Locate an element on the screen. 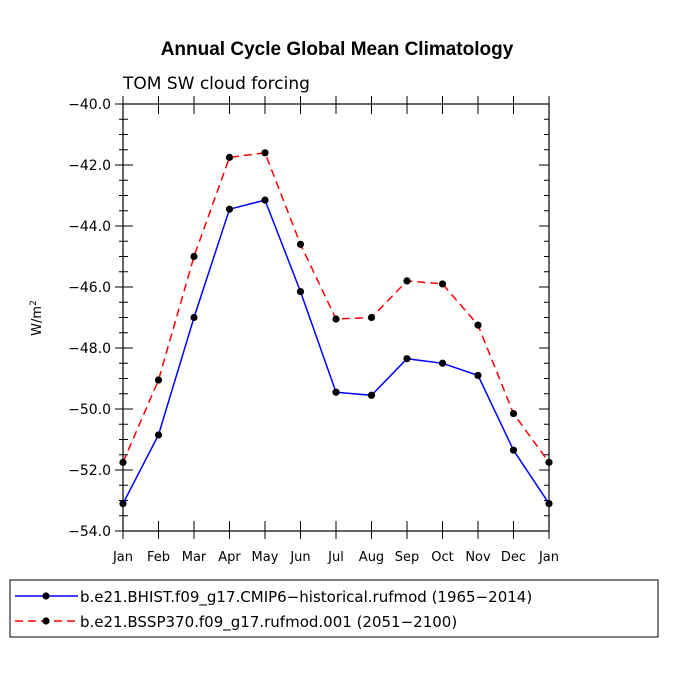 This screenshot has height=675, width=675. y-tick-label: −48.0 is located at coordinates (89, 349).